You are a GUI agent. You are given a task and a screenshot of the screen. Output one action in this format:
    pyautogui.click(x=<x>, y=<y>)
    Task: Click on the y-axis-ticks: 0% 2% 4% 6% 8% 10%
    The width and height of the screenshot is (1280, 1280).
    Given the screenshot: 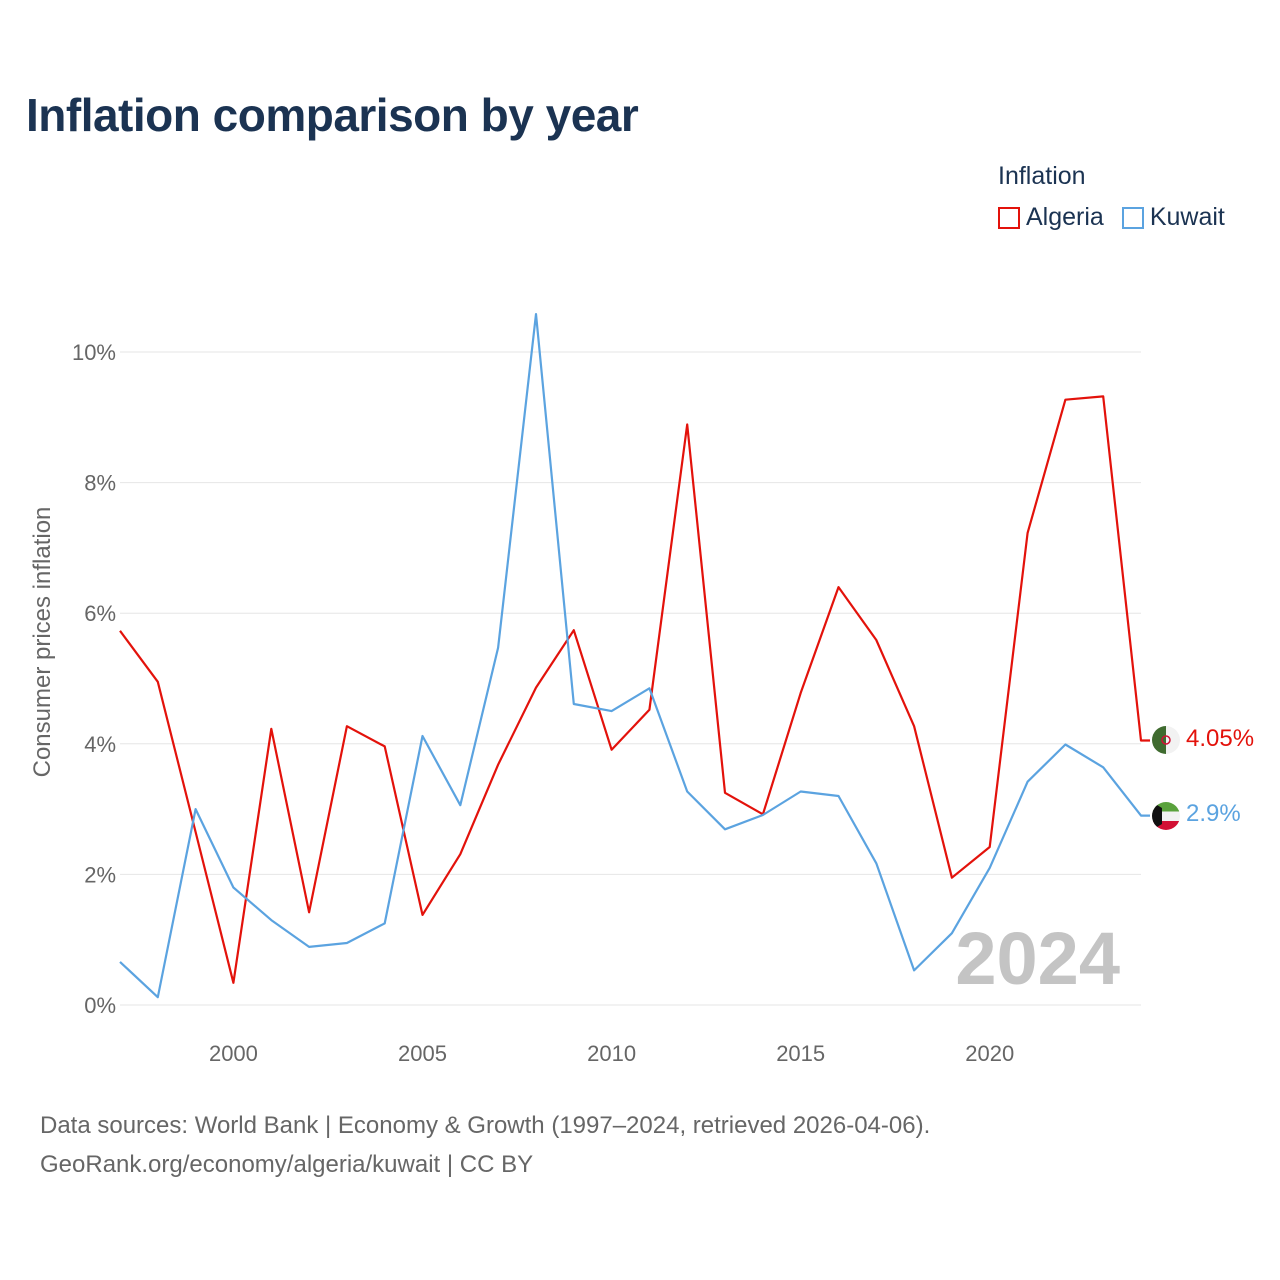 What is the action you would take?
    pyautogui.click(x=94, y=679)
    